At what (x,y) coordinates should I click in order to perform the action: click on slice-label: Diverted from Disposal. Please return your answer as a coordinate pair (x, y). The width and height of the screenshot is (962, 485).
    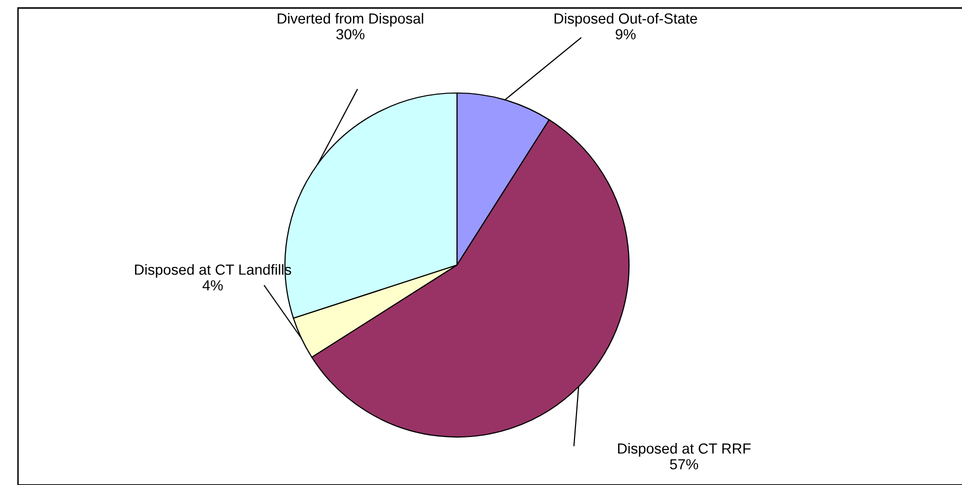
    Looking at the image, I should click on (351, 19).